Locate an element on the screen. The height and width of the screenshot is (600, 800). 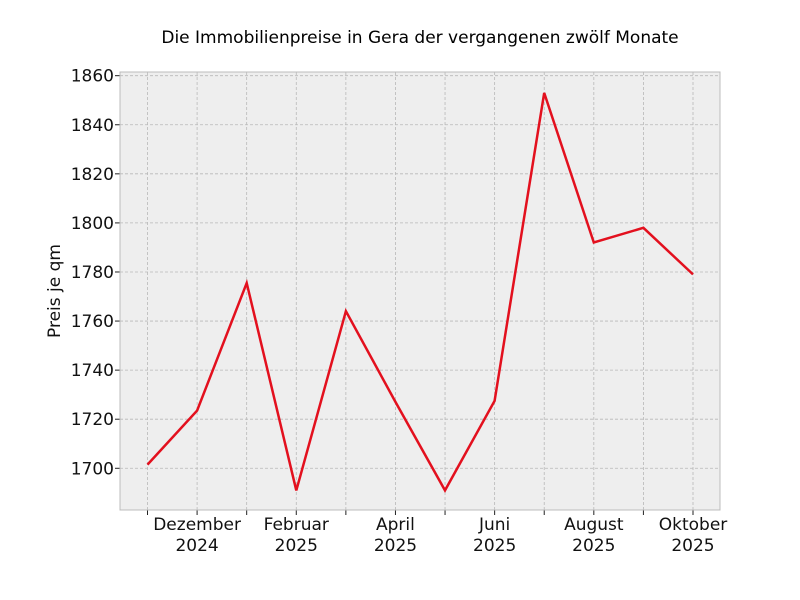
y-tick-label: 1840 is located at coordinates (92, 126).